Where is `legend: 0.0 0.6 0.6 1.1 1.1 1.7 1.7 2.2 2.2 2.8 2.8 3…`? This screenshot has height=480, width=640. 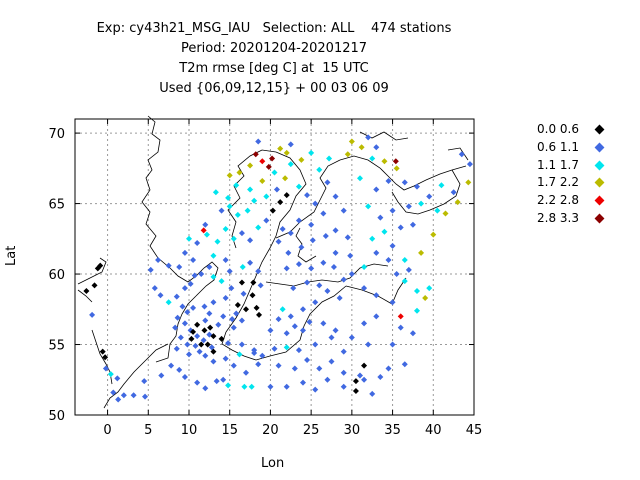
legend: 0.0 0.6 0.6 1.1 1.1 1.7 1.7 2.2 2.2 2.8 2.8 3… is located at coordinates (557, 174).